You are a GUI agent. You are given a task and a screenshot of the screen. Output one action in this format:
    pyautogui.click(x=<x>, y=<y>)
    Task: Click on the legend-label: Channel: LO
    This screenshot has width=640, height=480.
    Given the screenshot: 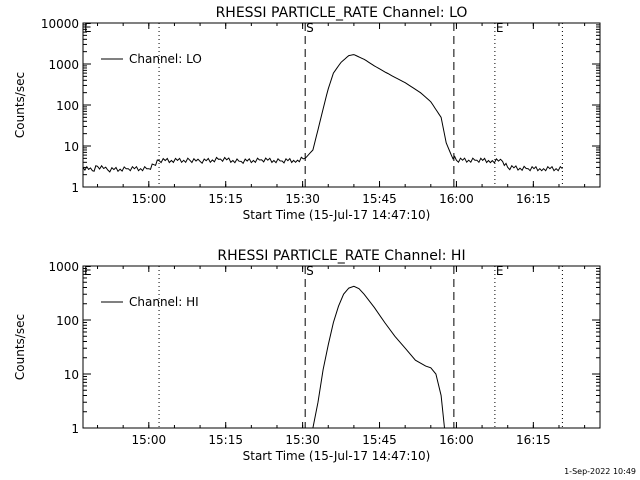 What is the action you would take?
    pyautogui.click(x=165, y=59)
    